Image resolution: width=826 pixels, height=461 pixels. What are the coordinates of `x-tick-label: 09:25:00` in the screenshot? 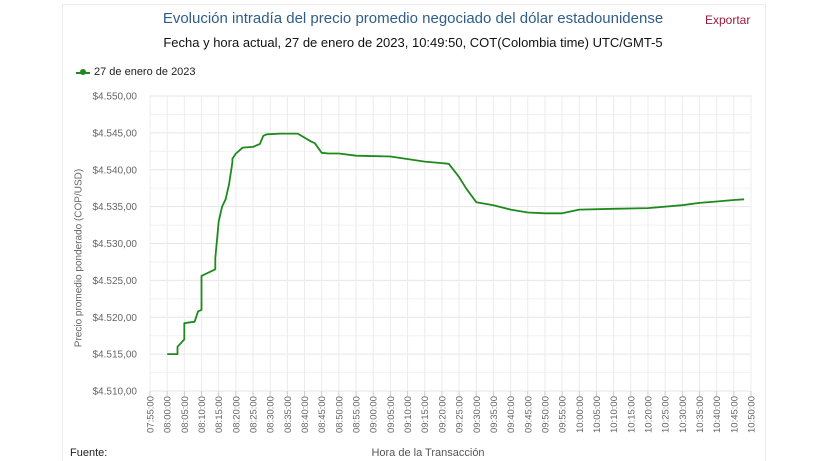 It's located at (460, 414).